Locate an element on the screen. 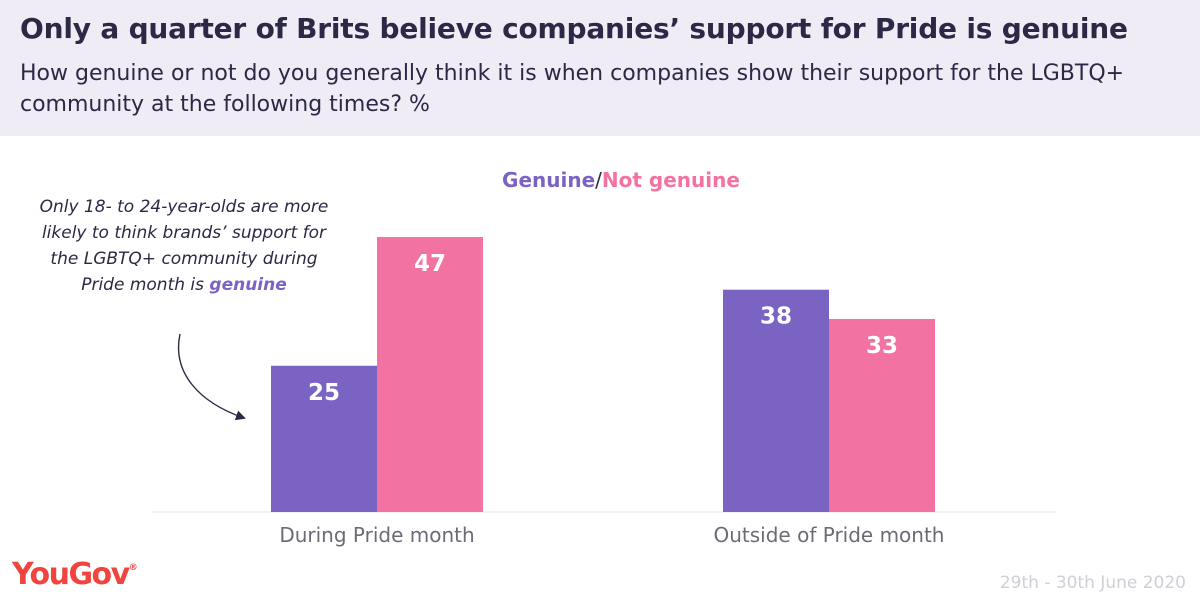 This screenshot has width=1200, height=600. data-label: 25 is located at coordinates (324, 393).